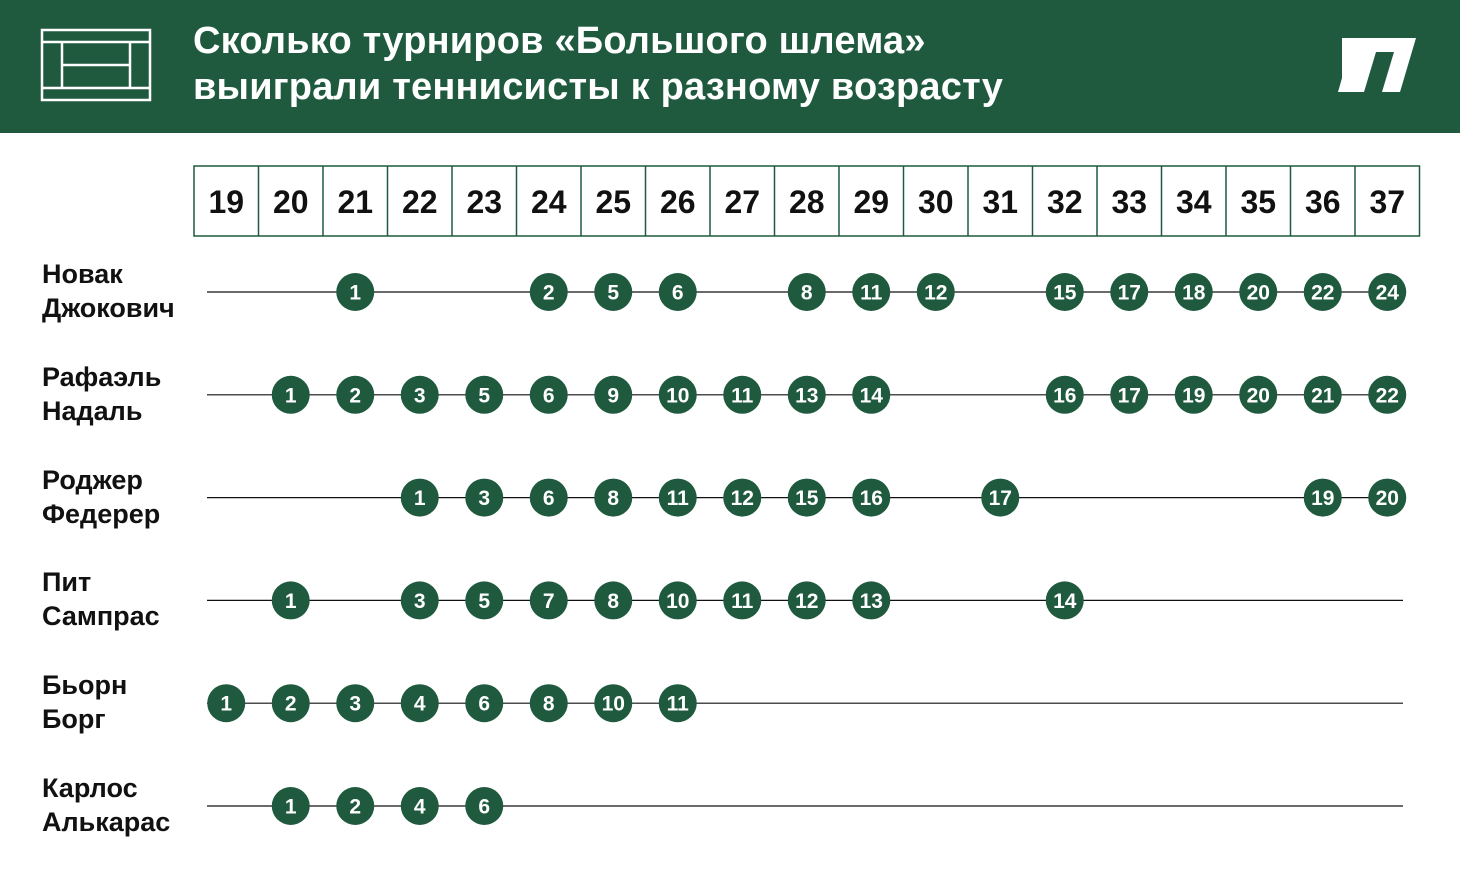 This screenshot has width=1460, height=880. I want to click on title-count-label: 24, so click(1388, 293).